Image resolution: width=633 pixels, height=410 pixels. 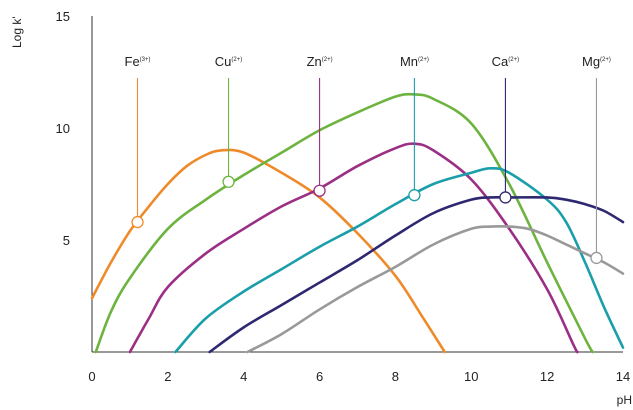 I want to click on marker-mg, so click(x=596, y=258).